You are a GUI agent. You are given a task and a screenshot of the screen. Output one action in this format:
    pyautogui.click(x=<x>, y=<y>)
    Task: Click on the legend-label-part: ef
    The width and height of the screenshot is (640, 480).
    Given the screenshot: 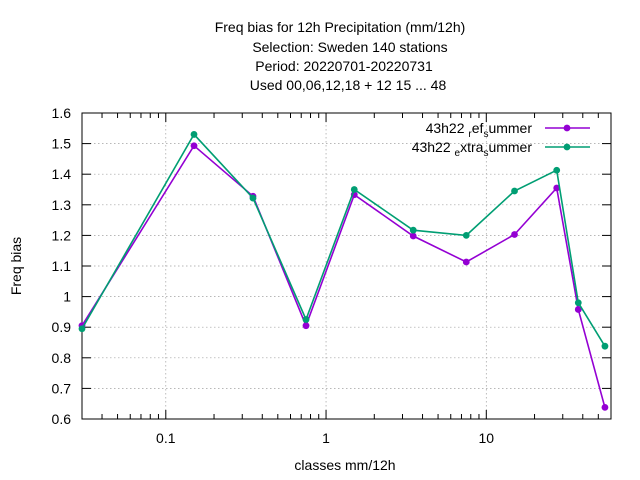 What is the action you would take?
    pyautogui.click(x=478, y=128)
    